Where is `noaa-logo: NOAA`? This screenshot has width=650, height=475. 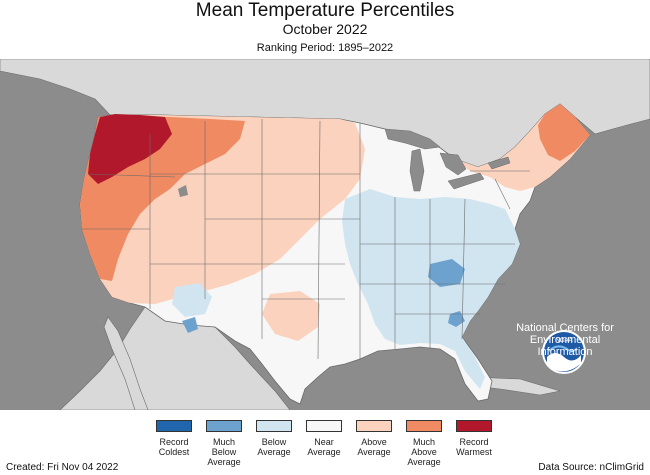 noaa-logo: NOAA is located at coordinates (564, 352).